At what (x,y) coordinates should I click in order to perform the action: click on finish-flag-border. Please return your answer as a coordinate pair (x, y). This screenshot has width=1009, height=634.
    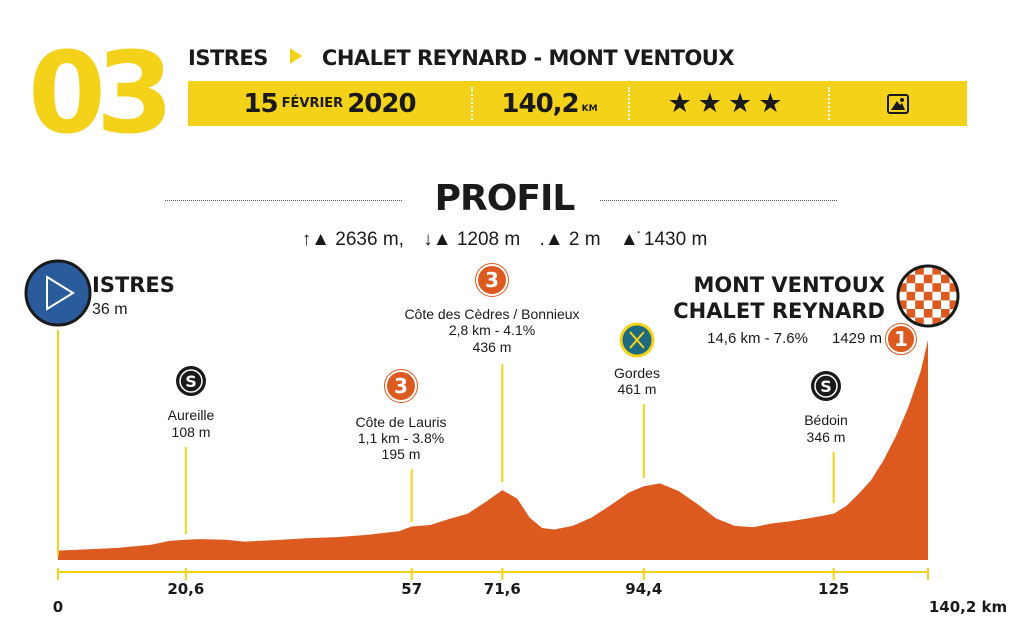
    Looking at the image, I should click on (928, 296).